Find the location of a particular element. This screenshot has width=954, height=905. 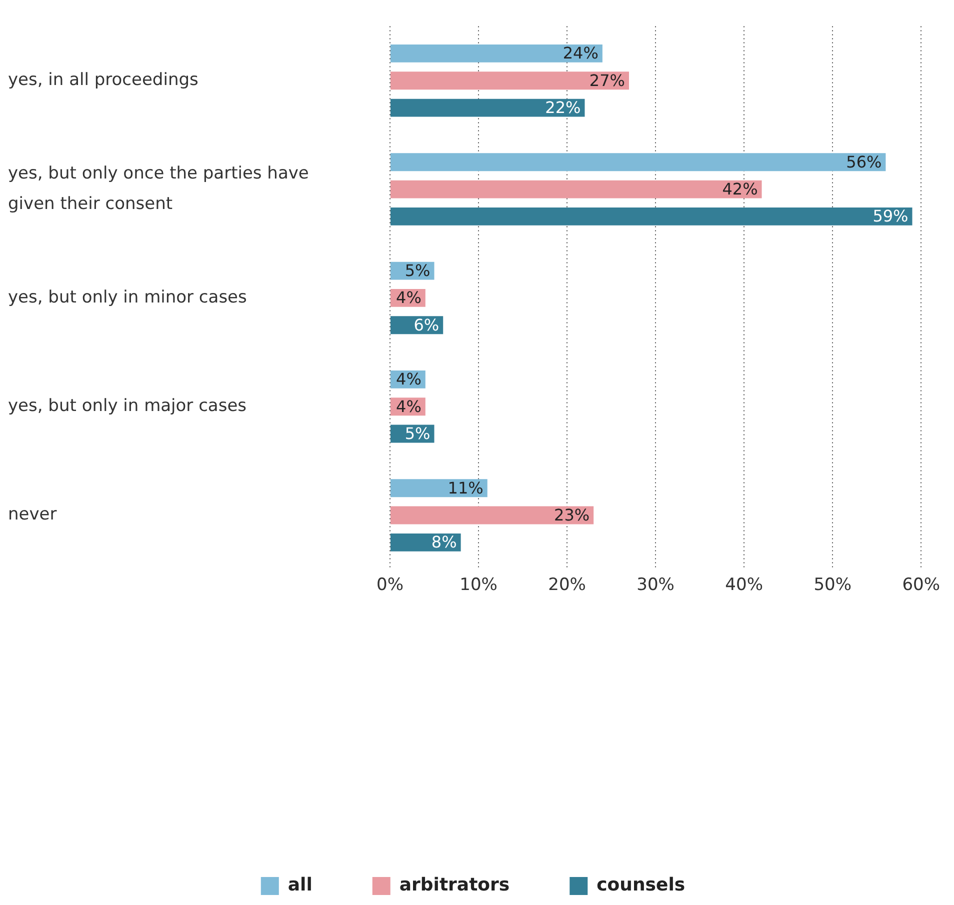

y-tick-label: yes, but only once the parties have given their consent is located at coordinates (158, 188).